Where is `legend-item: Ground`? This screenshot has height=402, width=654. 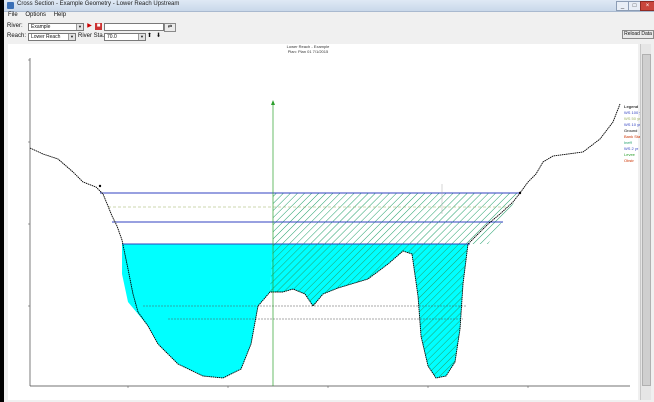 legend-item: Ground is located at coordinates (631, 130).